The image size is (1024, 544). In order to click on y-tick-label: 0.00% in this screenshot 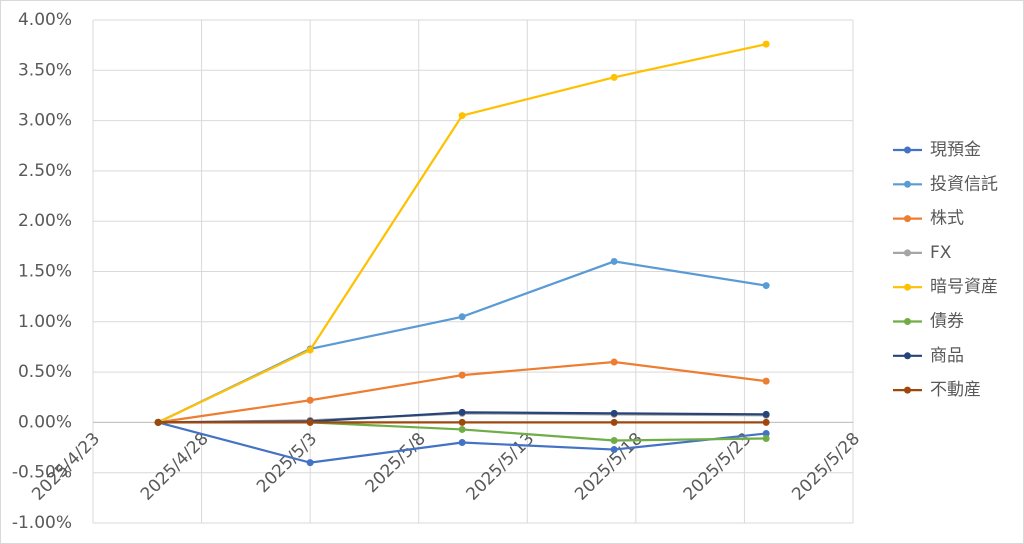, I will do `click(45, 422)`.